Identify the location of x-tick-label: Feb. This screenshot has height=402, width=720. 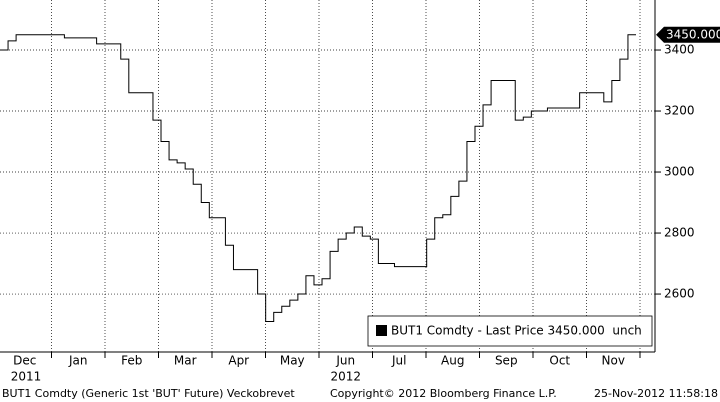
(131, 361).